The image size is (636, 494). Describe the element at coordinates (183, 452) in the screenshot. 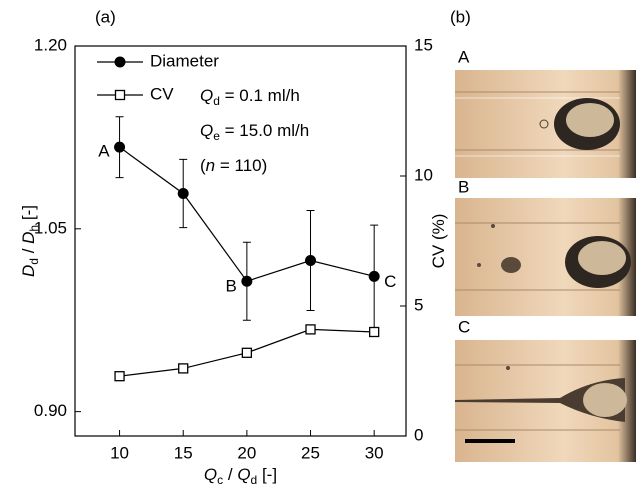

I see `x-tick-label: 15` at that location.